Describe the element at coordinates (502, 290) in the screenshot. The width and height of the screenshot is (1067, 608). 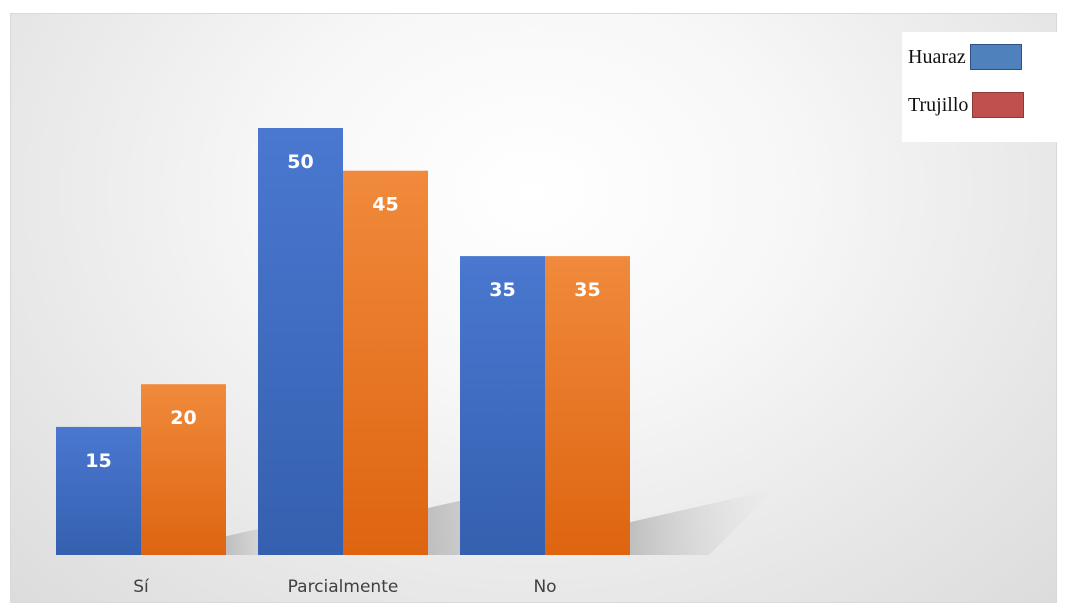
I see `data-label-huaraz-no: 35` at that location.